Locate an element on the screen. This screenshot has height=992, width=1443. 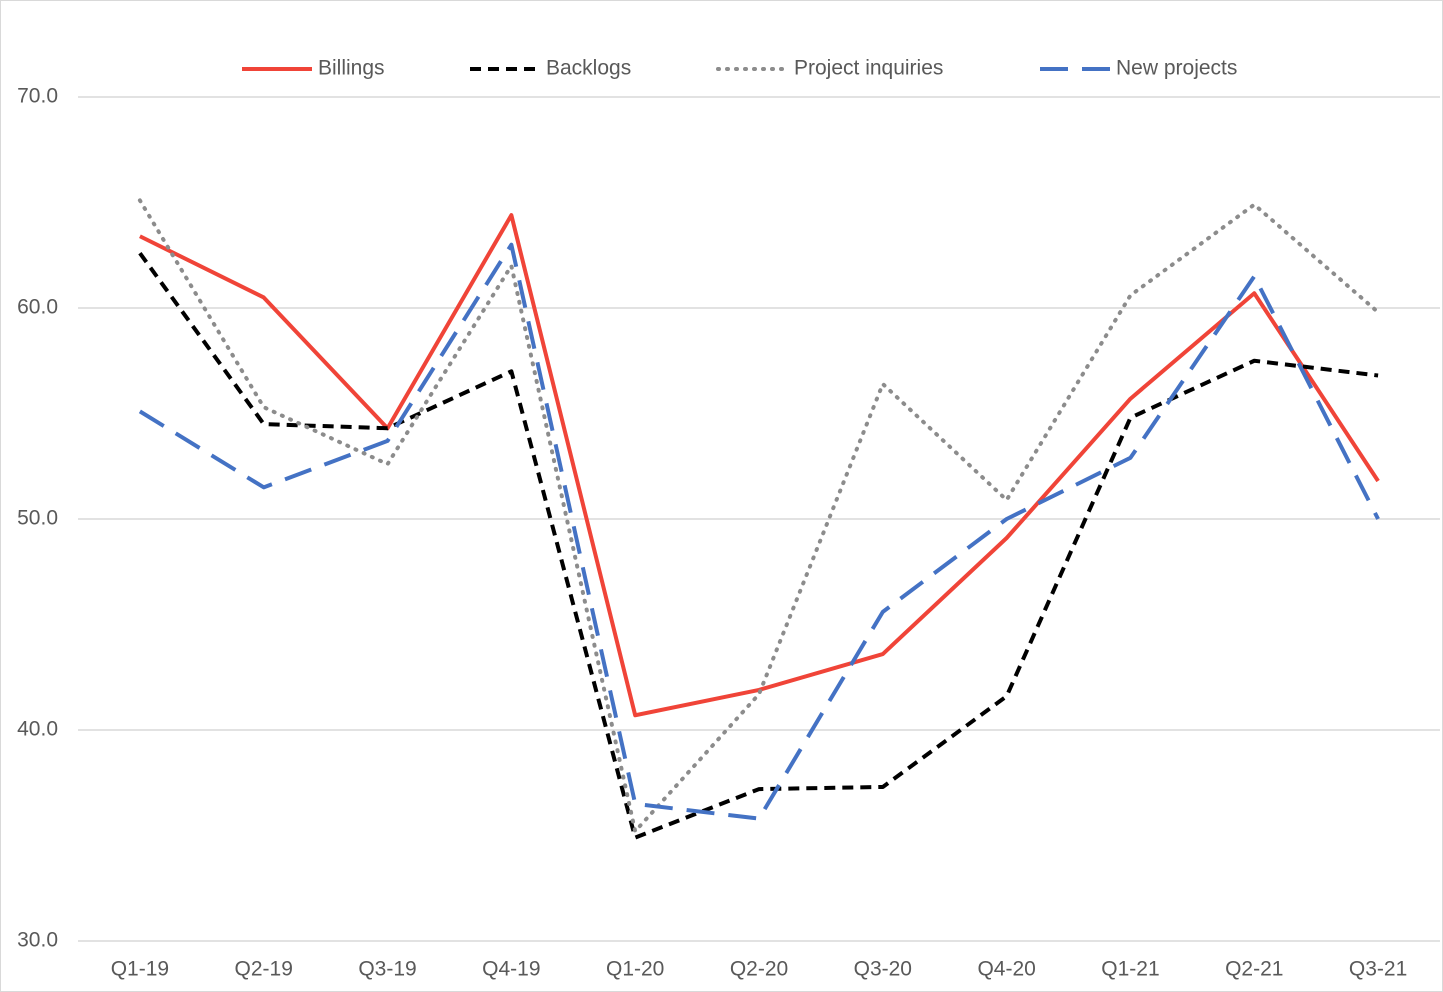
y-tick-label: 70.0 is located at coordinates (37, 96).